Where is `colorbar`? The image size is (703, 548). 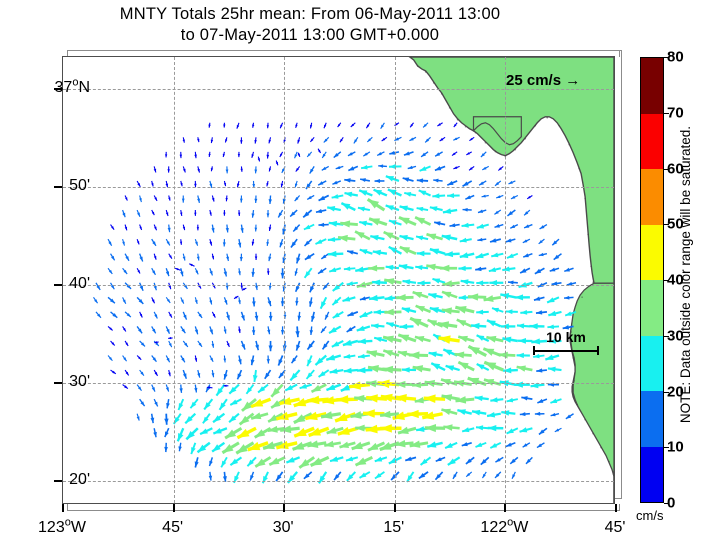 colorbar is located at coordinates (652, 280).